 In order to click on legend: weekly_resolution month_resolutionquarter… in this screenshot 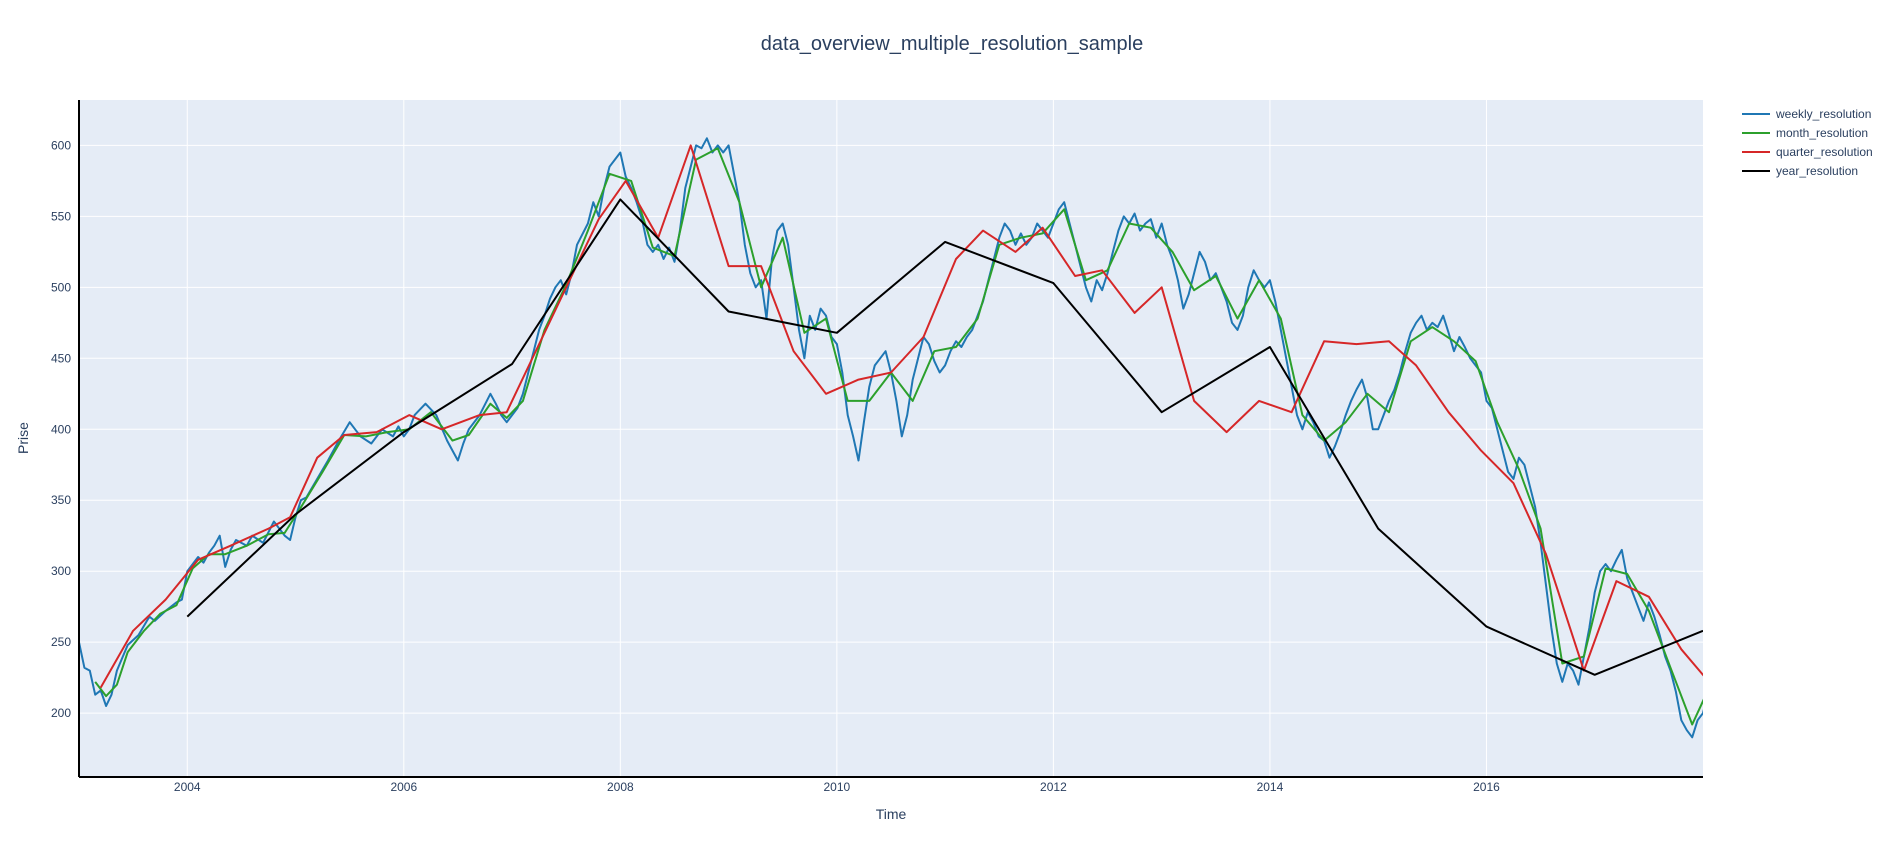, I will do `click(1807, 142)`.